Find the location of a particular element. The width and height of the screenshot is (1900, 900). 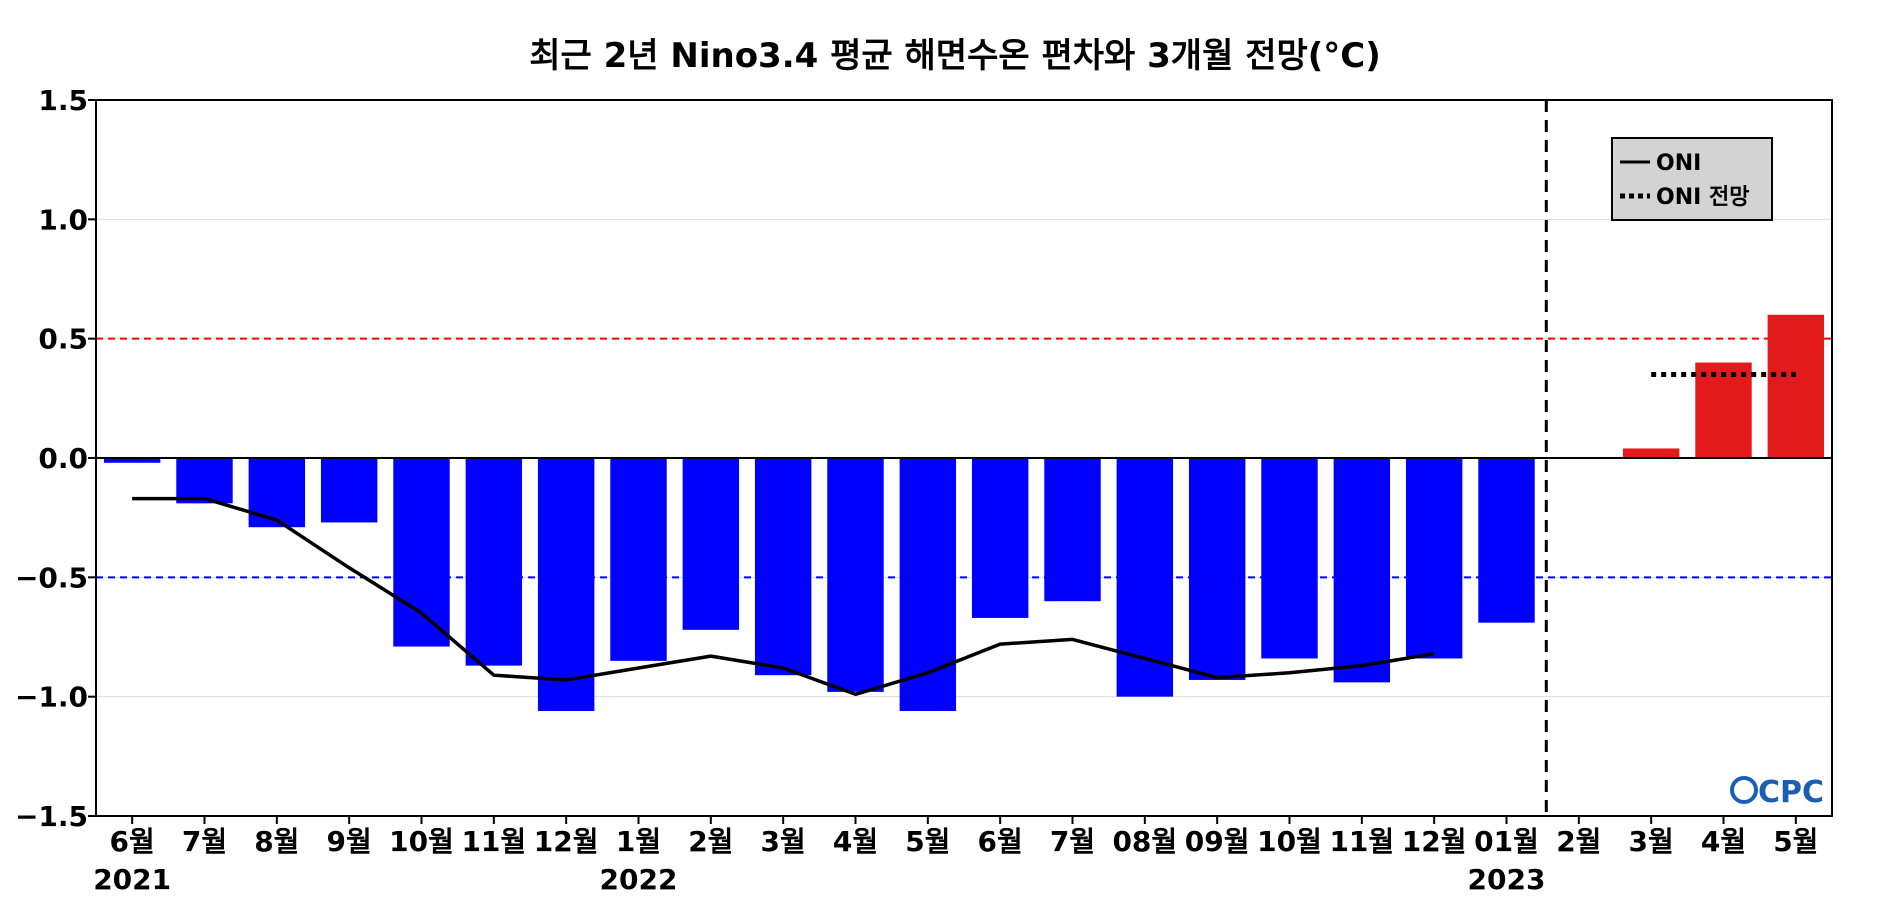

legend-box is located at coordinates (1692, 179).